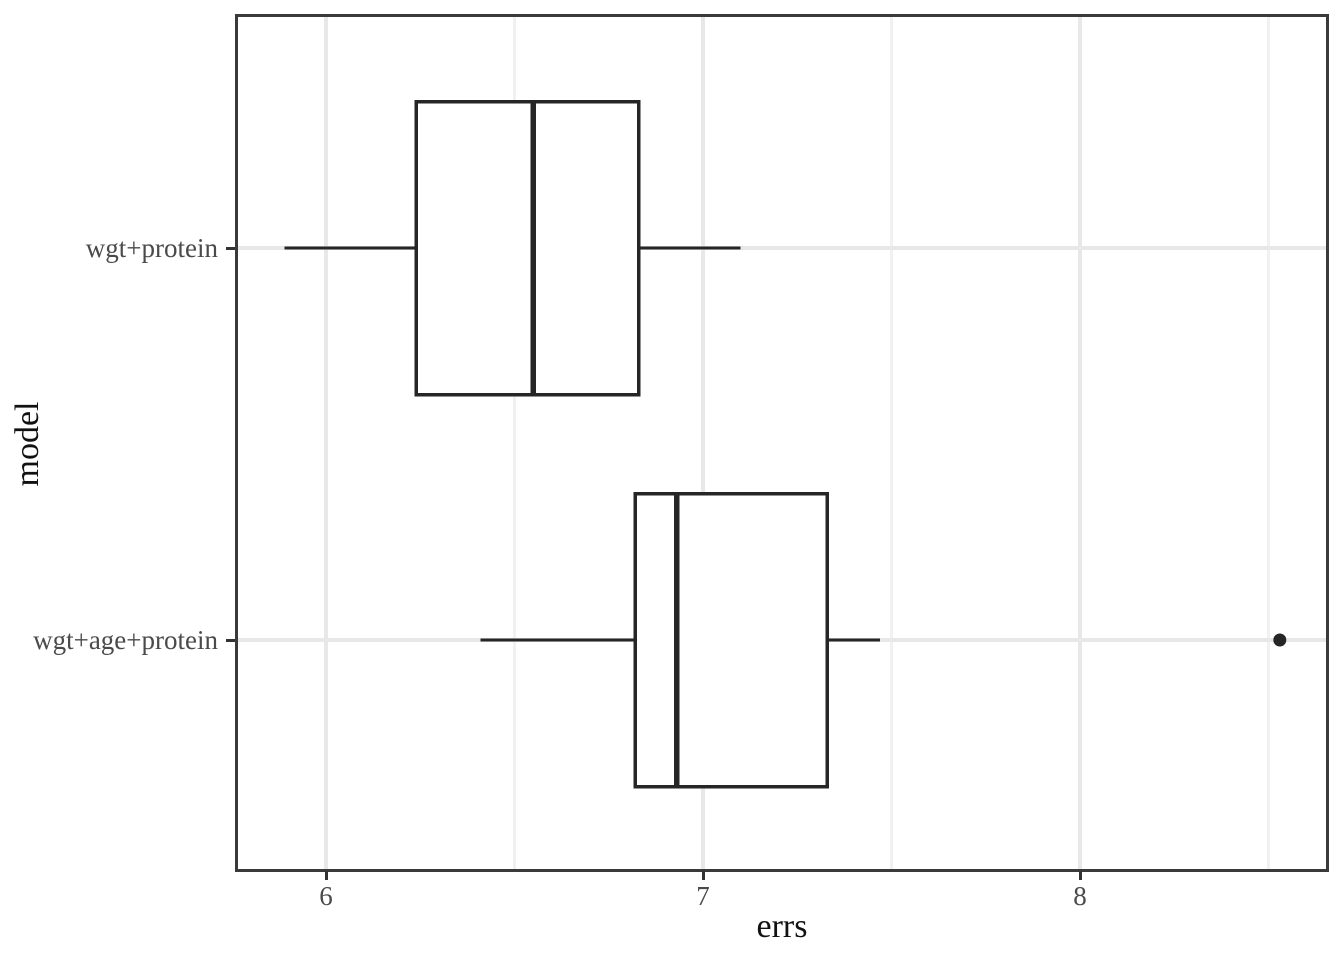 The image size is (1344, 960). What do you see at coordinates (27, 444) in the screenshot?
I see `y-axis-title: model` at bounding box center [27, 444].